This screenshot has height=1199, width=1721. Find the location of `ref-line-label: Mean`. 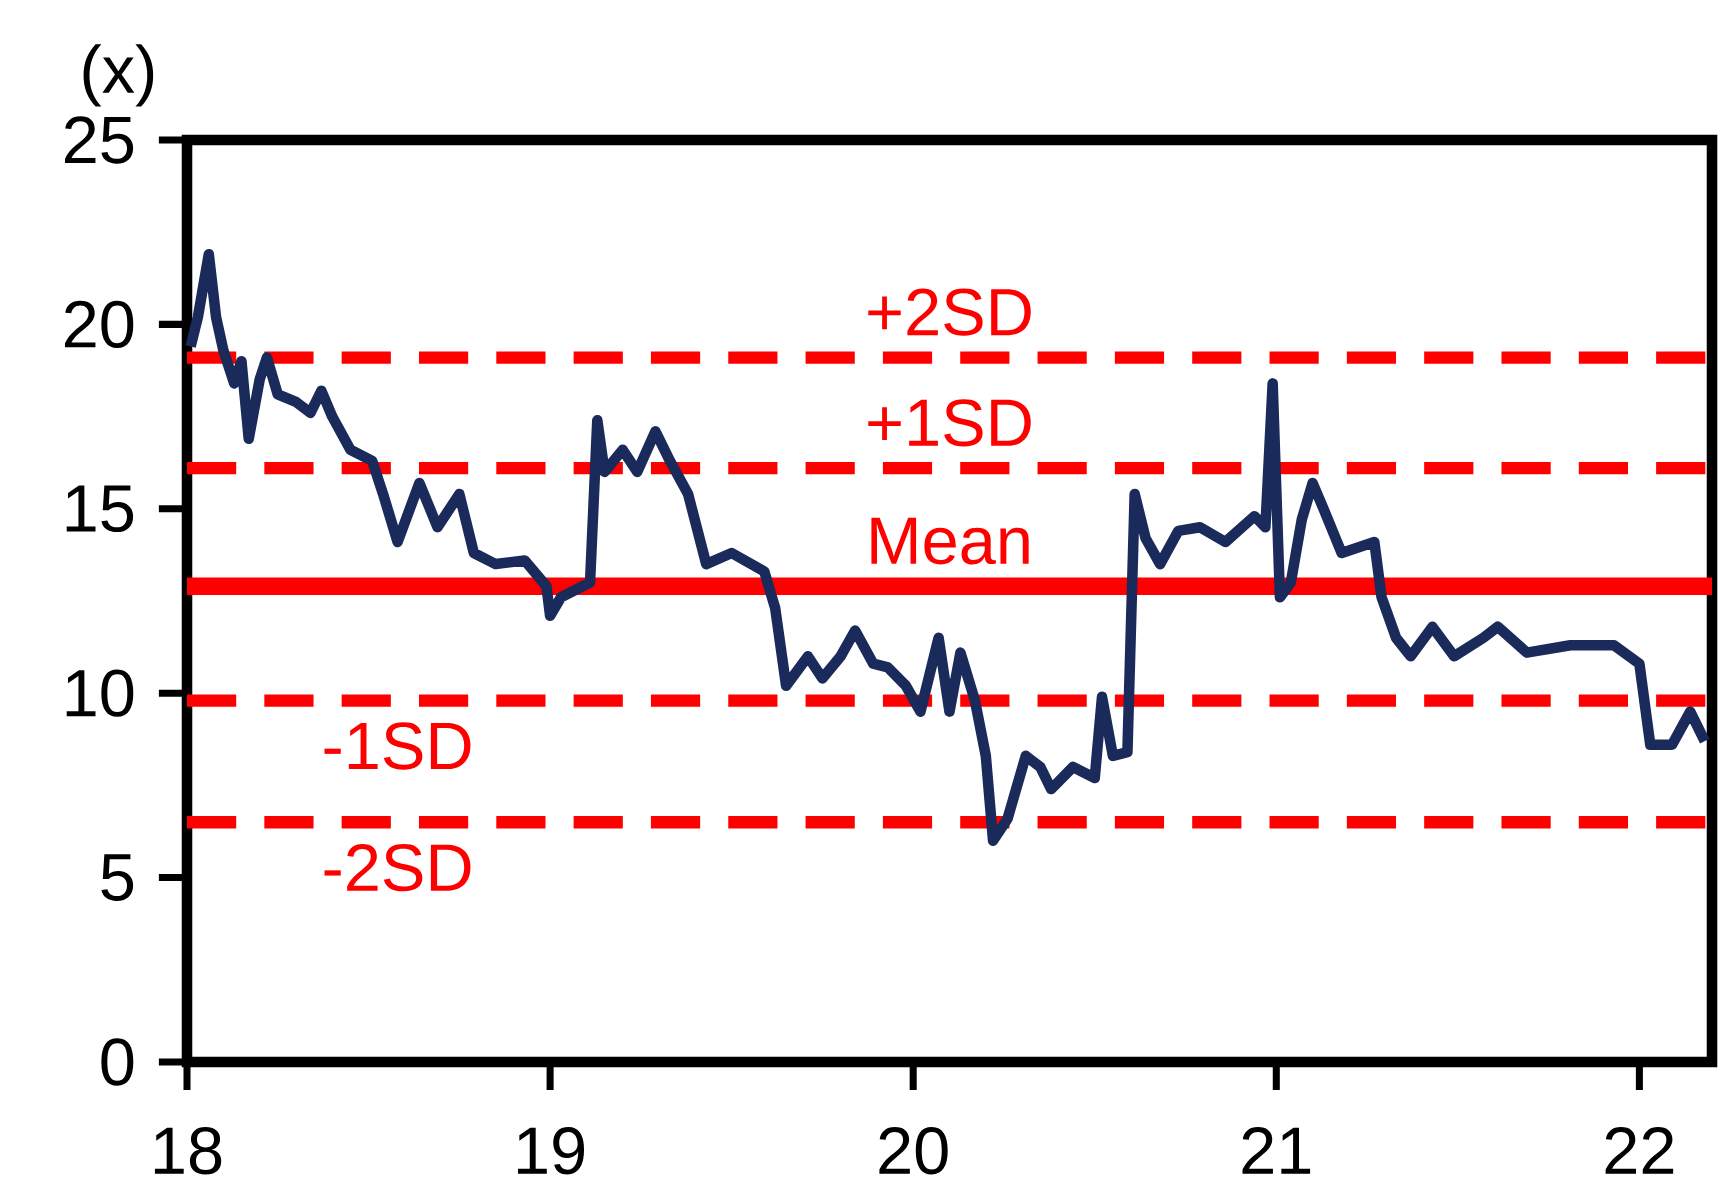

ref-line-label: Mean is located at coordinates (950, 541).